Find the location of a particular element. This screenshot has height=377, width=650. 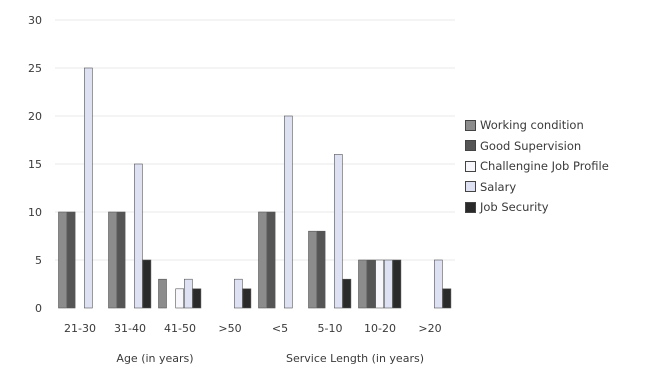

x-group-label: Service Length (in years) is located at coordinates (355, 358).